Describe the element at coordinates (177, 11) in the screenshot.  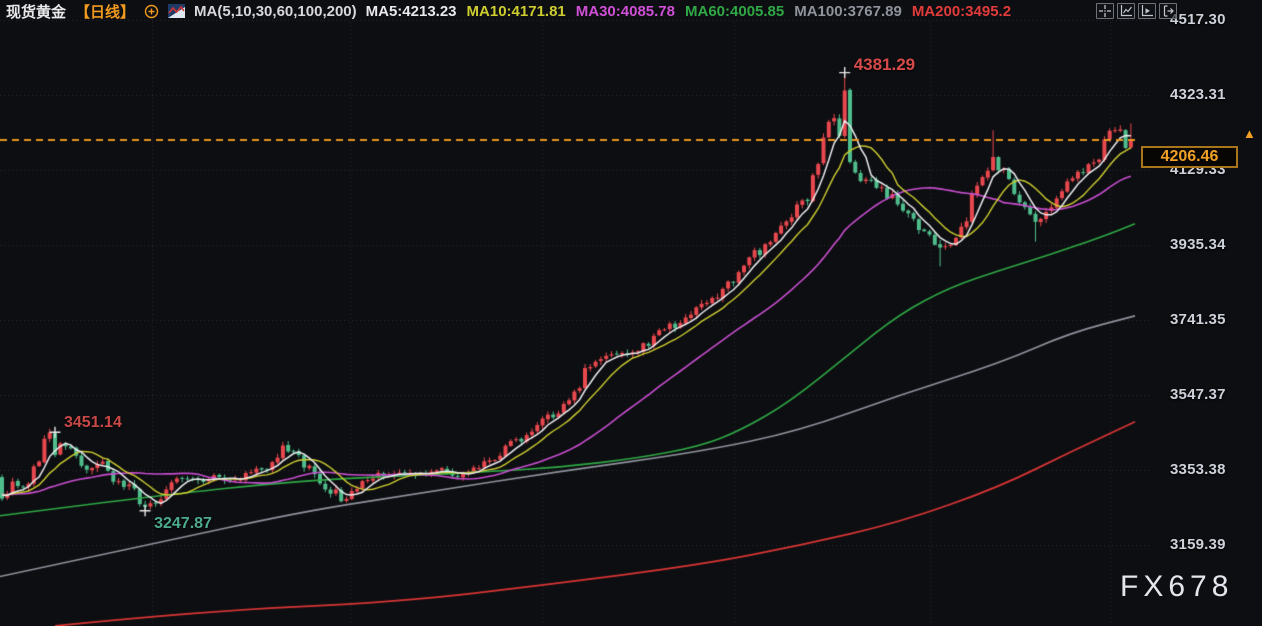
I see `chart-logo-icon` at that location.